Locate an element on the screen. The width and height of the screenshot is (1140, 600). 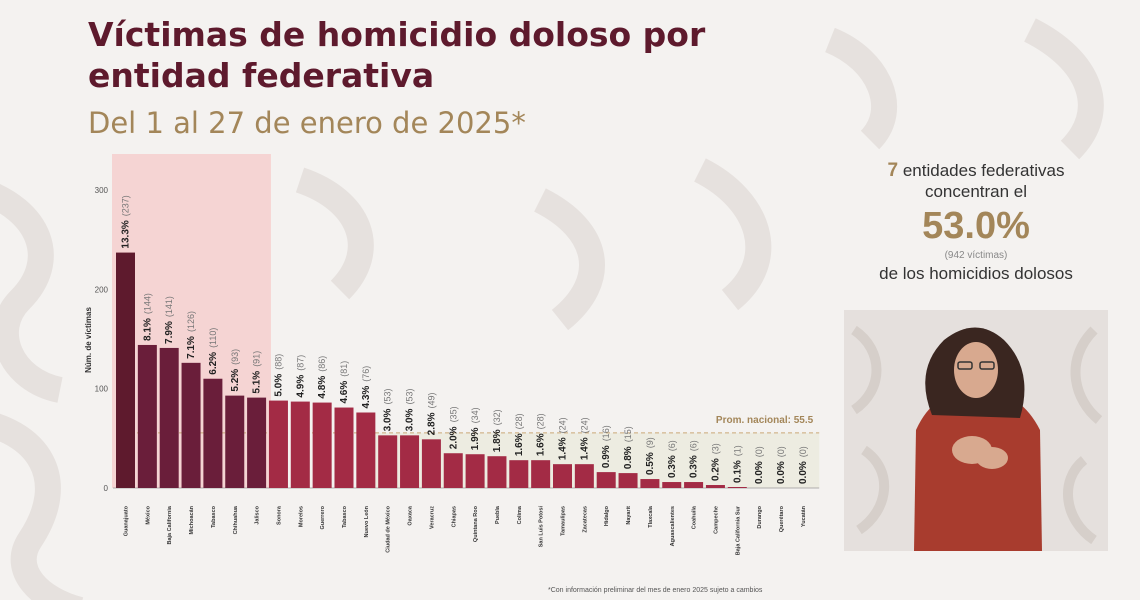
data-label: 0.3%(6) is located at coordinates (694, 459).